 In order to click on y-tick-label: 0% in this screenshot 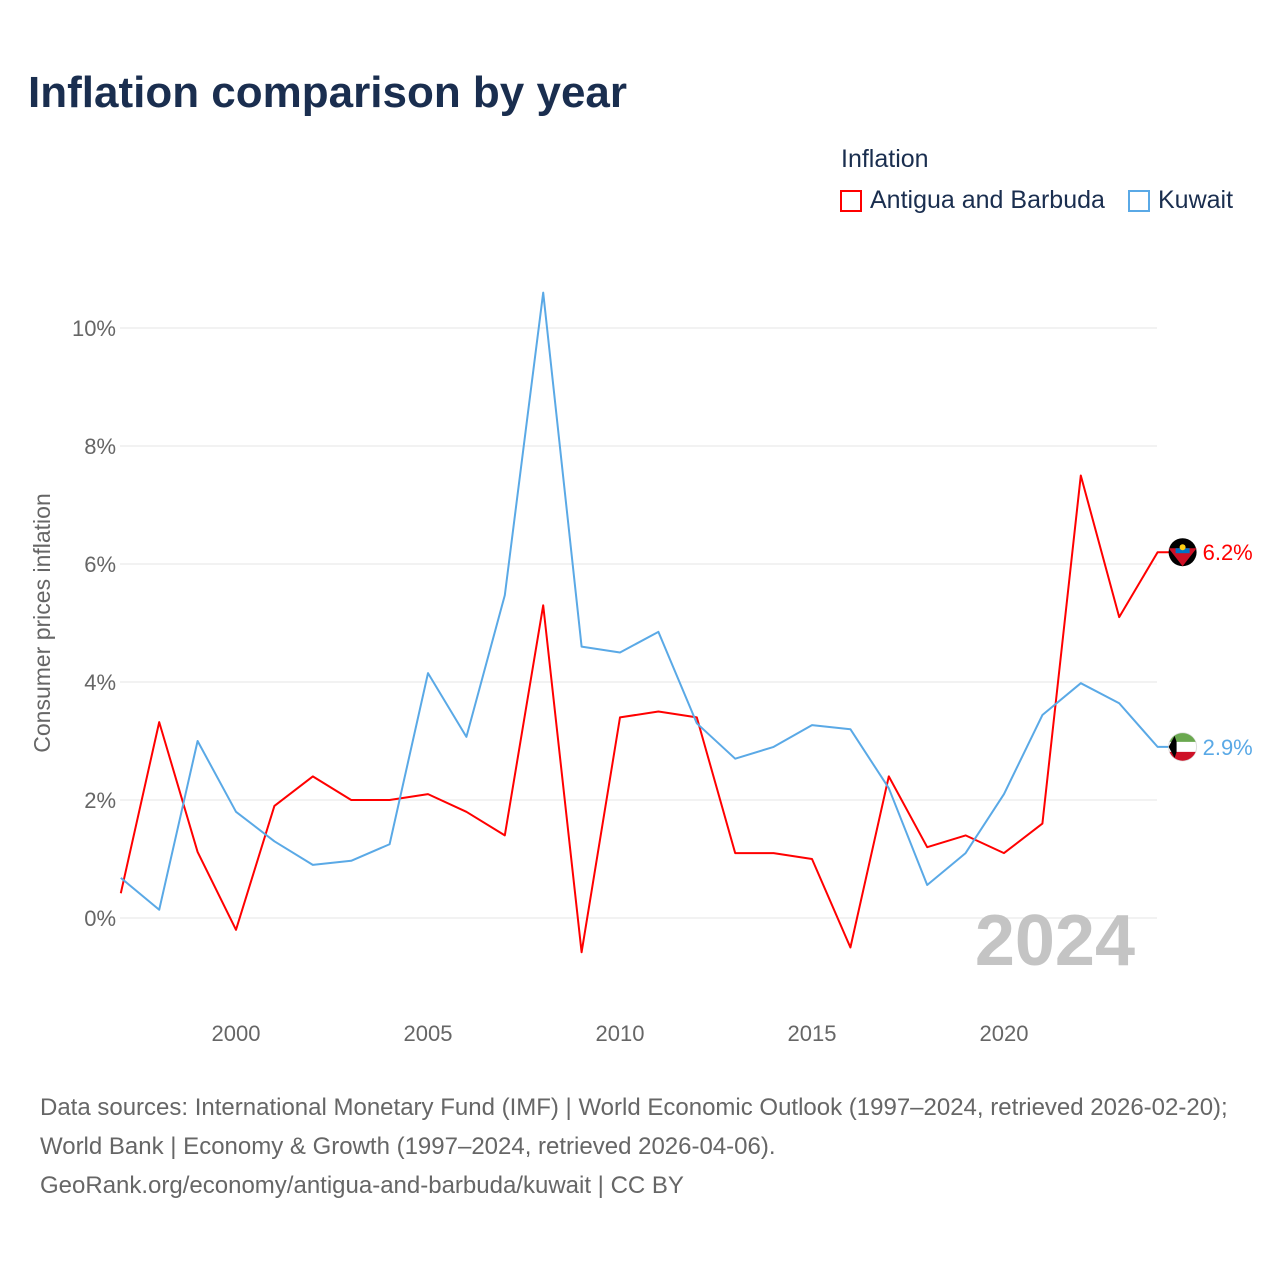, I will do `click(100, 918)`.